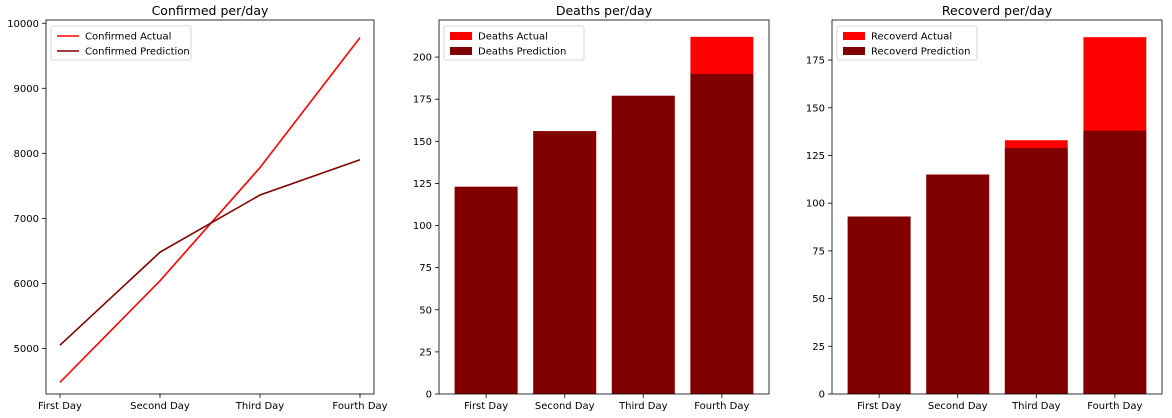  What do you see at coordinates (604, 10) in the screenshot?
I see `chart-title: Deaths per/day` at bounding box center [604, 10].